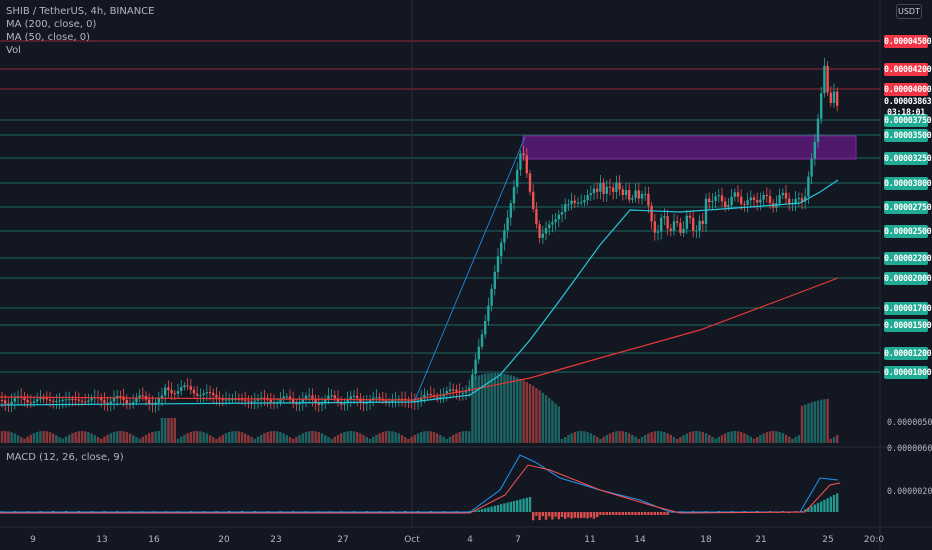  I want to click on price-level-tag: 0.00003000, so click(908, 183).